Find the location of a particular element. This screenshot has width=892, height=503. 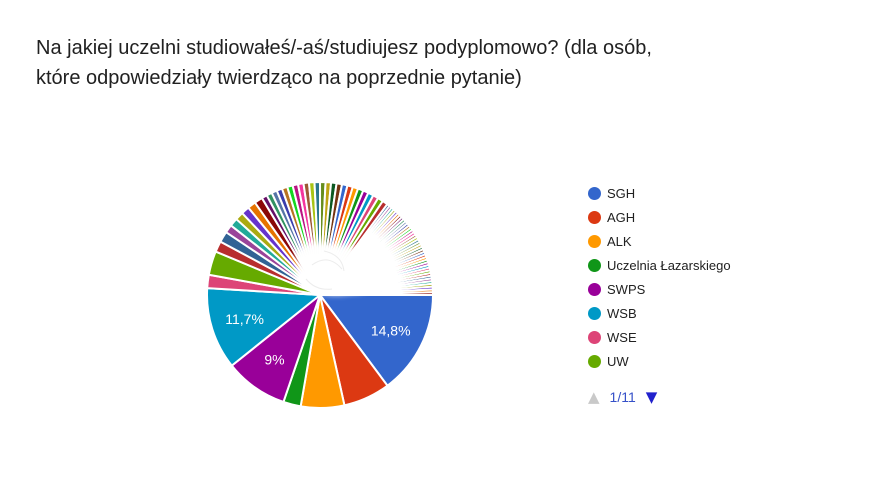

legend-label: AGH is located at coordinates (621, 217).